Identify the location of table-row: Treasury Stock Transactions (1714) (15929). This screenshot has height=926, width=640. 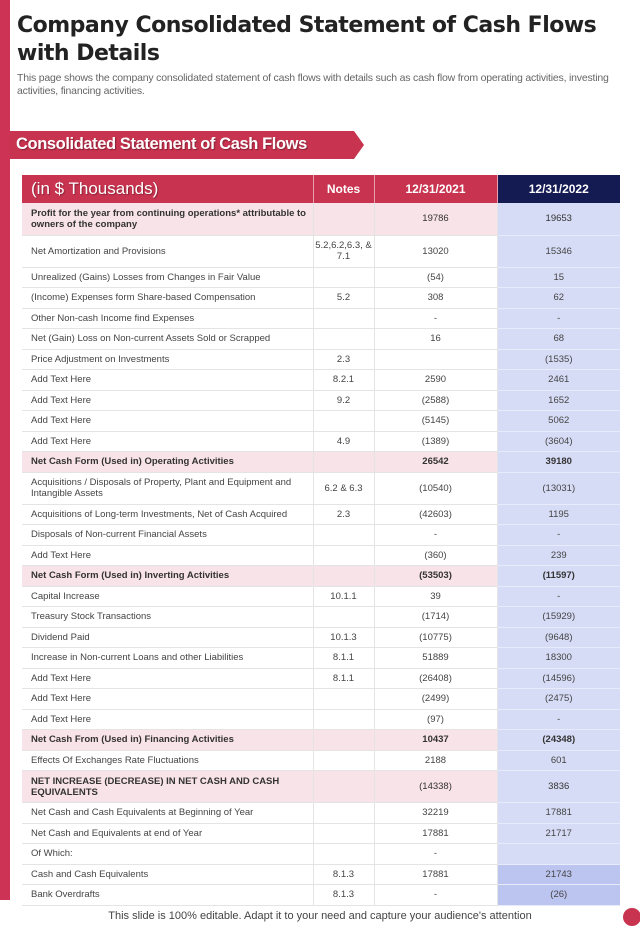
(321, 617).